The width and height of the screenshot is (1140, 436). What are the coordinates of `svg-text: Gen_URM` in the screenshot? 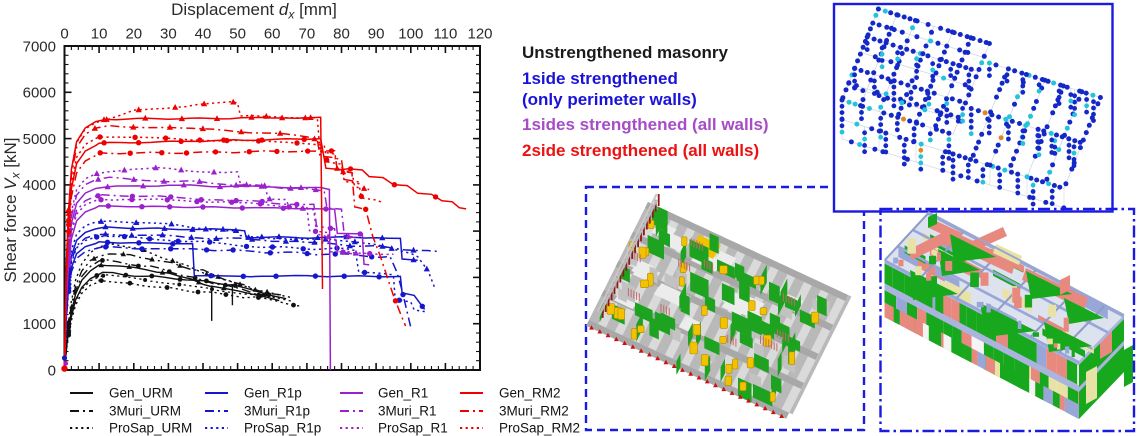 It's located at (141, 393).